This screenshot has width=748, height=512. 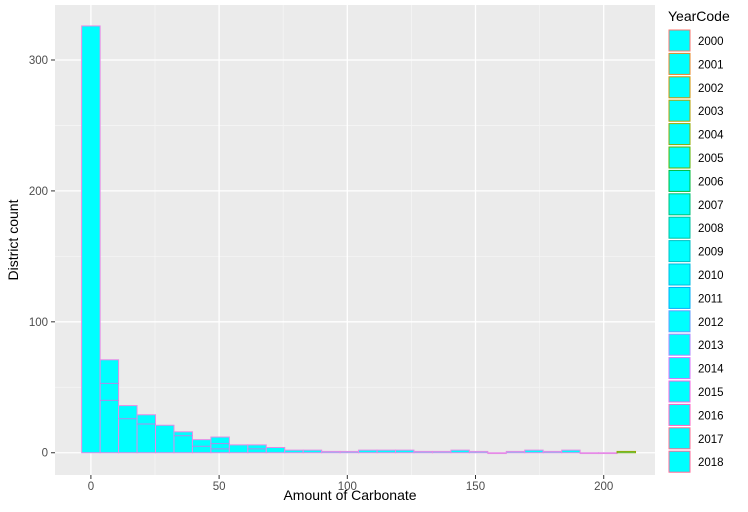 I want to click on y-tick-label: 0, so click(x=45, y=454).